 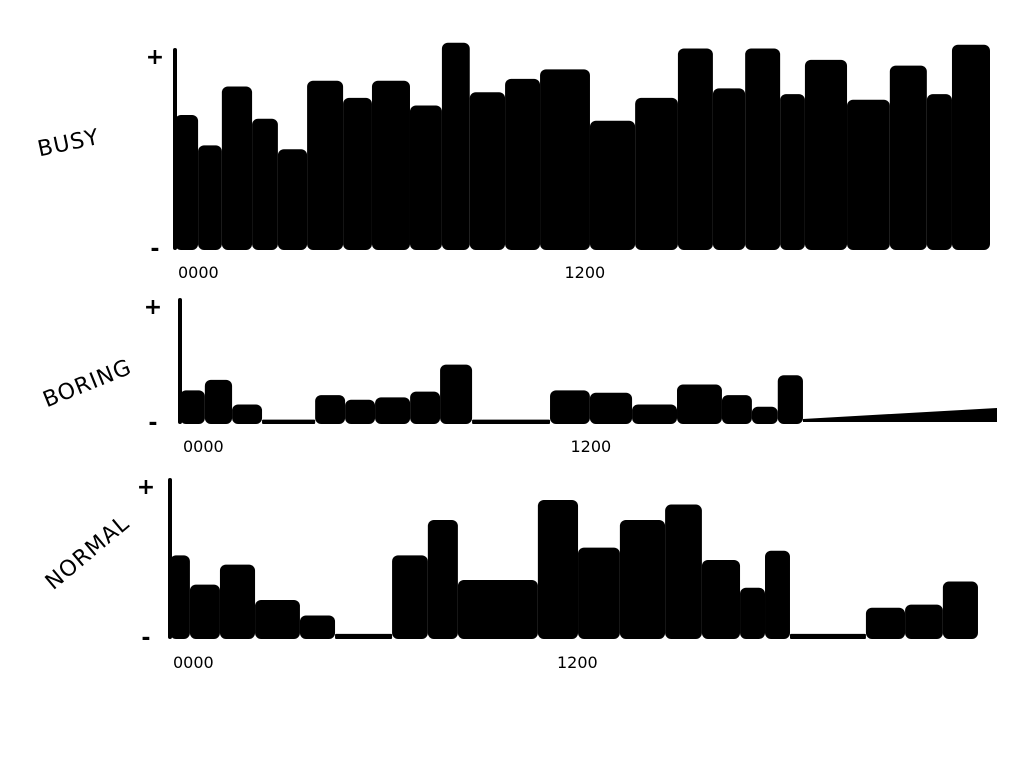 I want to click on panel-label: NORMAL, so click(x=88, y=553).